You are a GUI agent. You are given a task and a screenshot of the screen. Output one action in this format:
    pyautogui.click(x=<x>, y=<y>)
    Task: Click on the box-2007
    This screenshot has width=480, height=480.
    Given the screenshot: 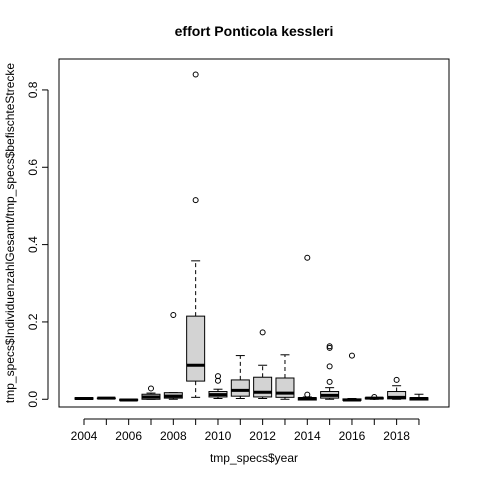 What is the action you would take?
    pyautogui.click(x=151, y=392)
    